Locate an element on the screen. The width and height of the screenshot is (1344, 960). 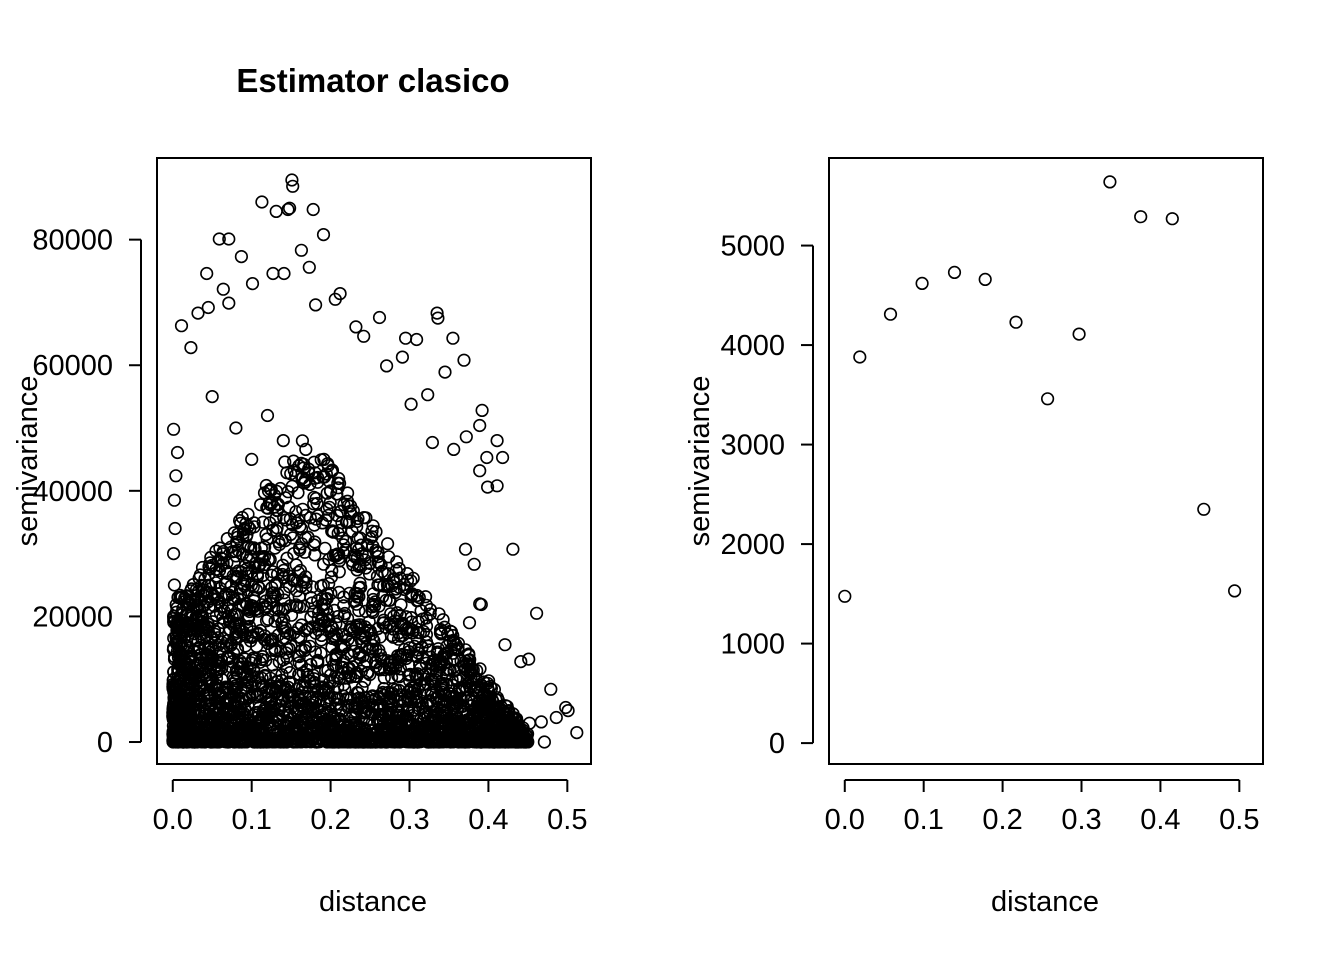
x-tick-label: 0.1 is located at coordinates (252, 820).